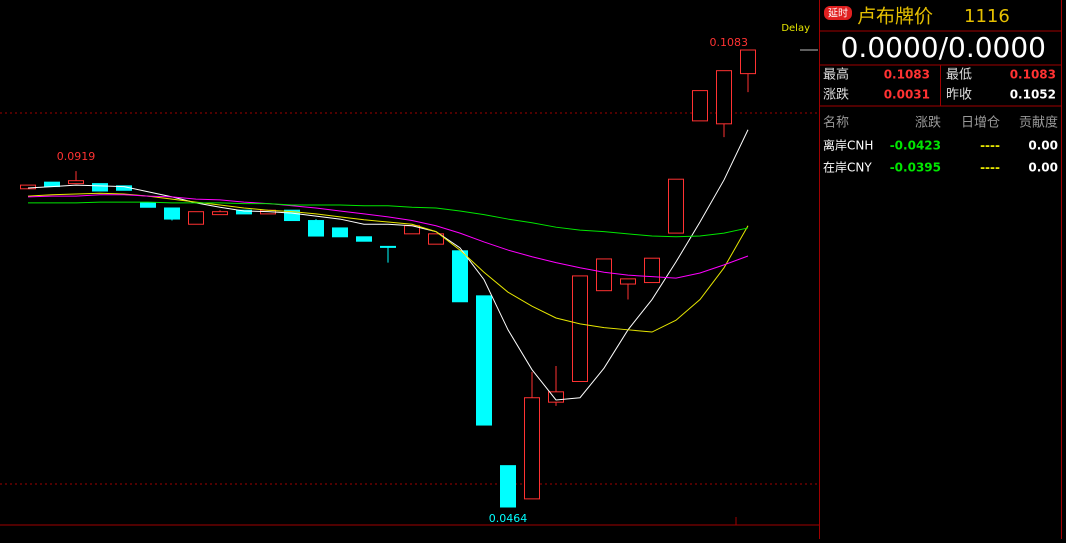 The height and width of the screenshot is (543, 1066). Describe the element at coordinates (907, 95) in the screenshot. I see `stat-value: 0.0031` at that location.